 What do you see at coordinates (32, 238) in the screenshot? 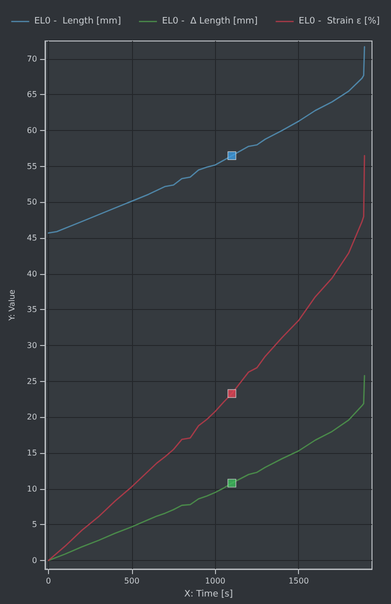
I see `y-tick-label: 45` at bounding box center [32, 238].